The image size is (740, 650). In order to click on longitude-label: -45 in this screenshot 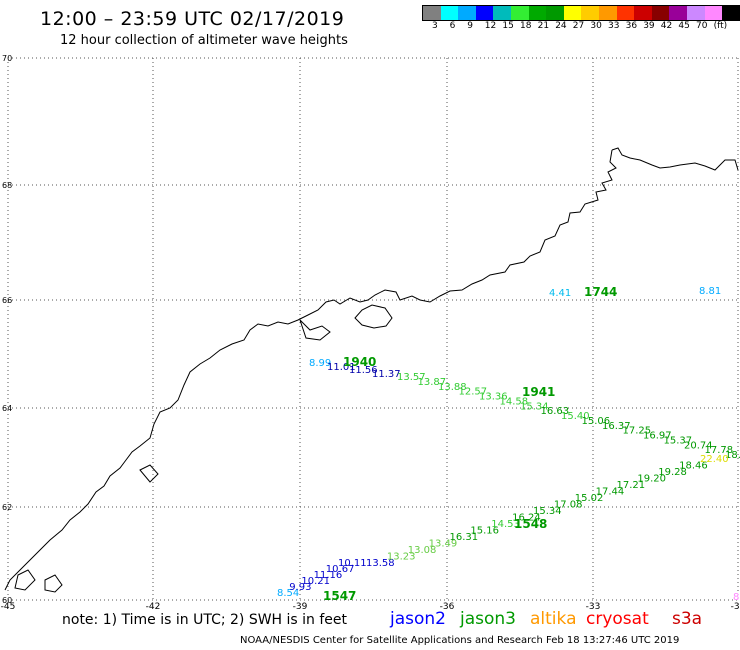, I will do `click(8, 607)`.